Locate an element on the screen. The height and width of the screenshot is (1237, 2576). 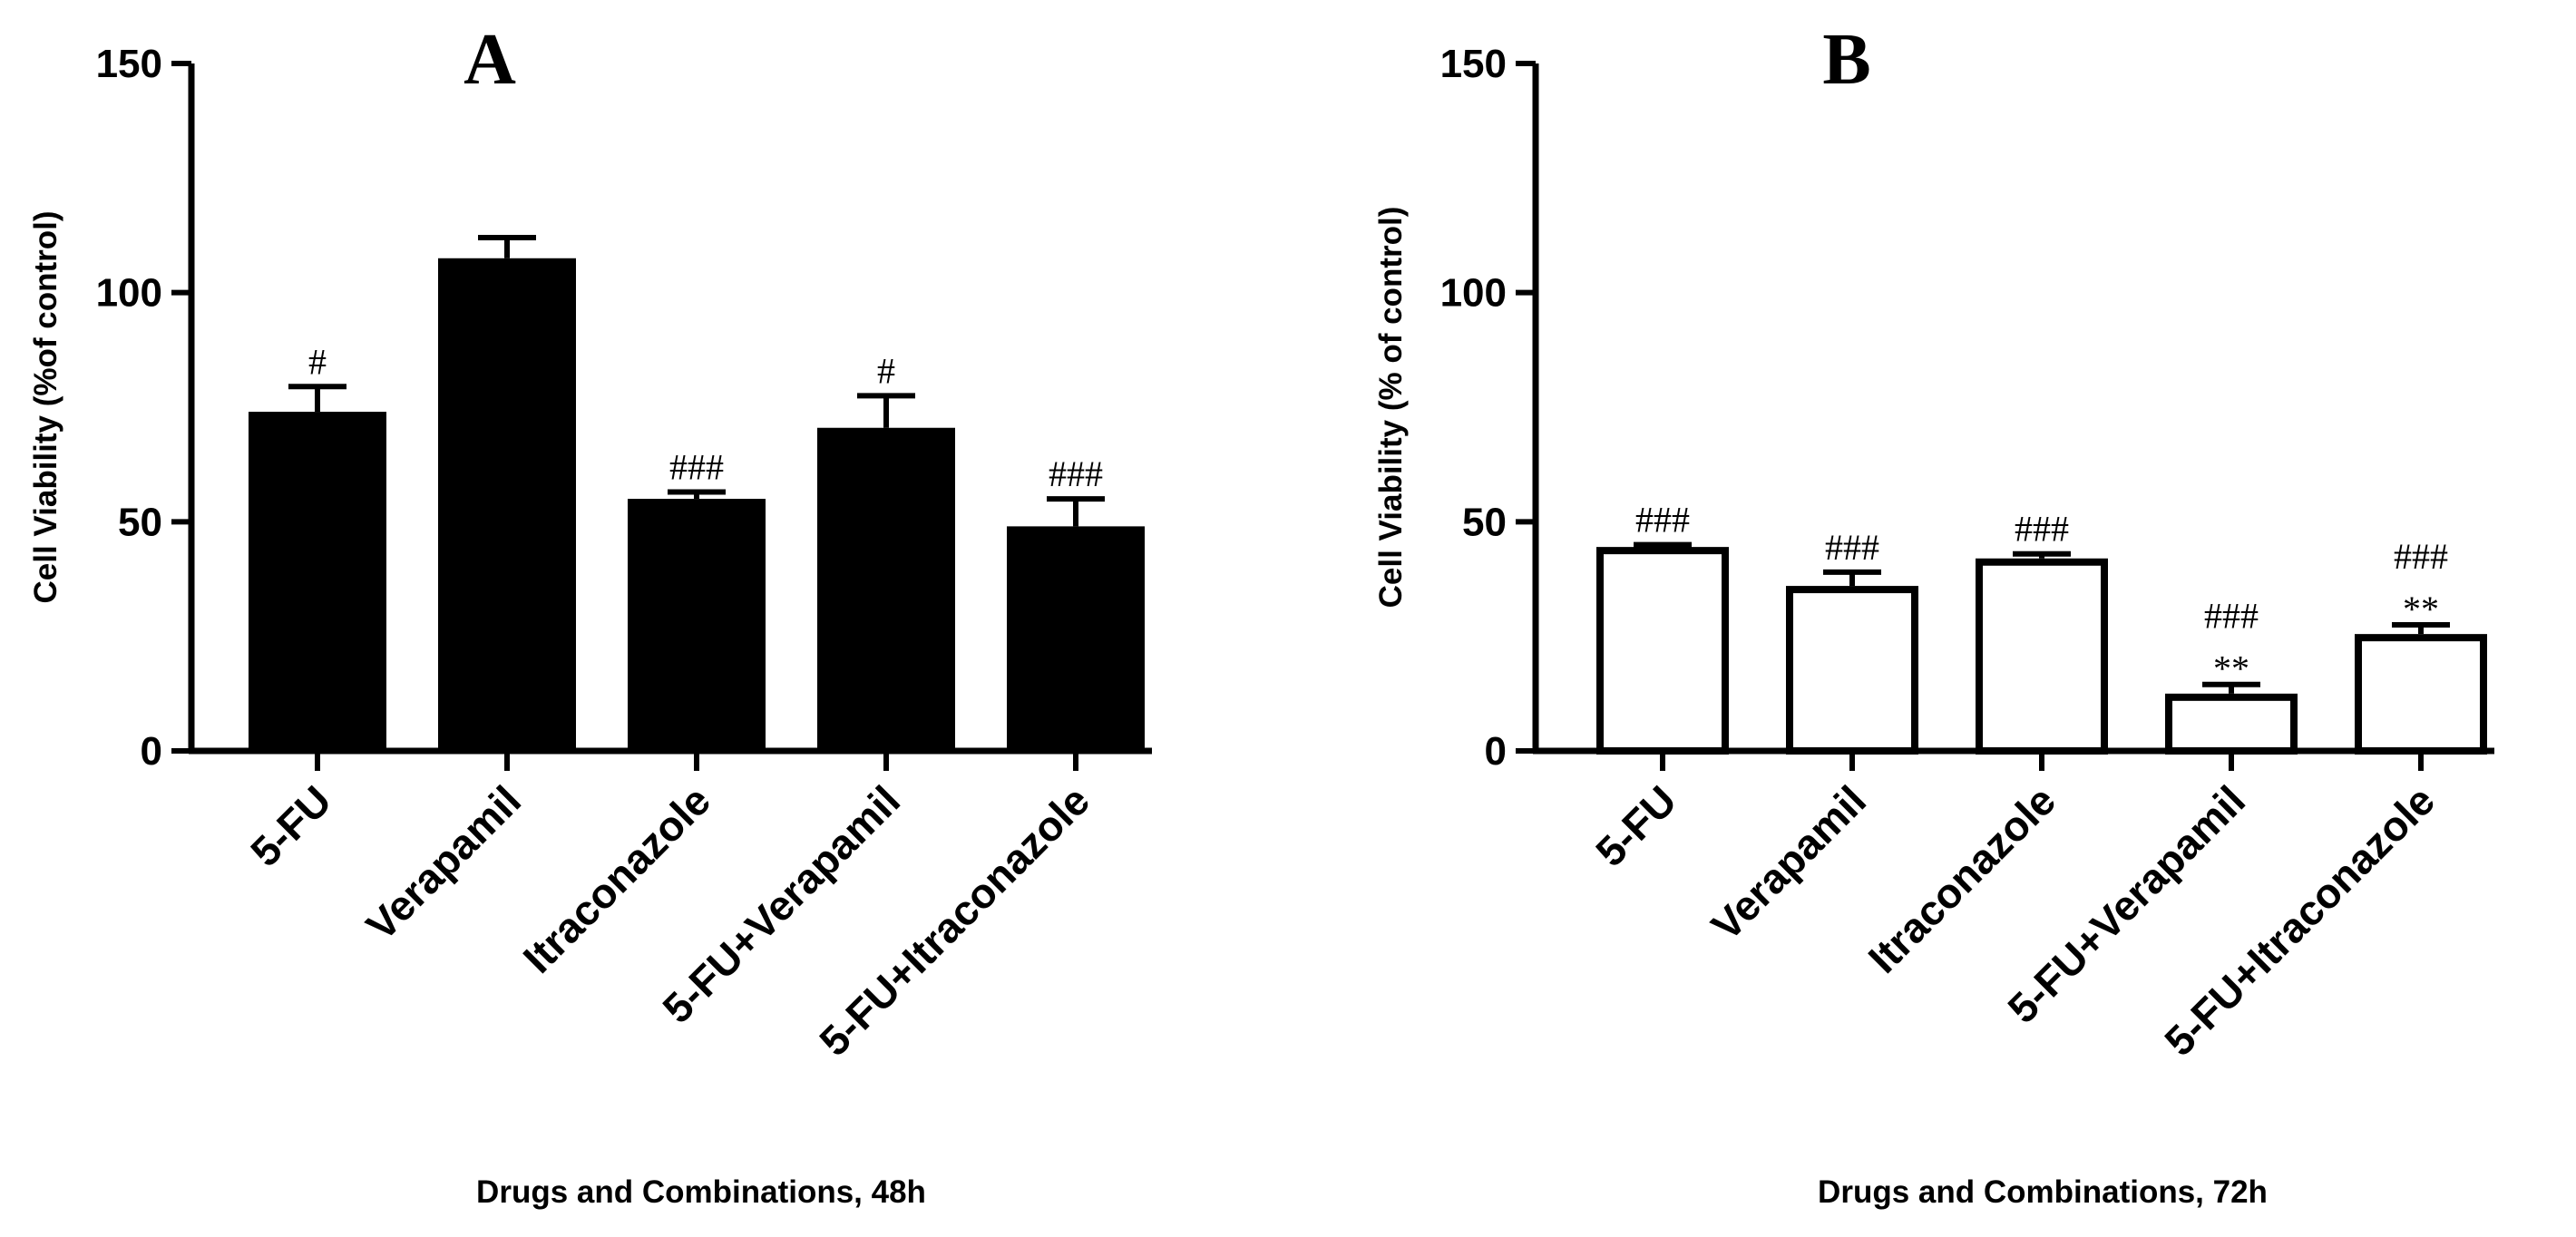
y-axis-title: Cell Viability (% of control) is located at coordinates (1391, 408).